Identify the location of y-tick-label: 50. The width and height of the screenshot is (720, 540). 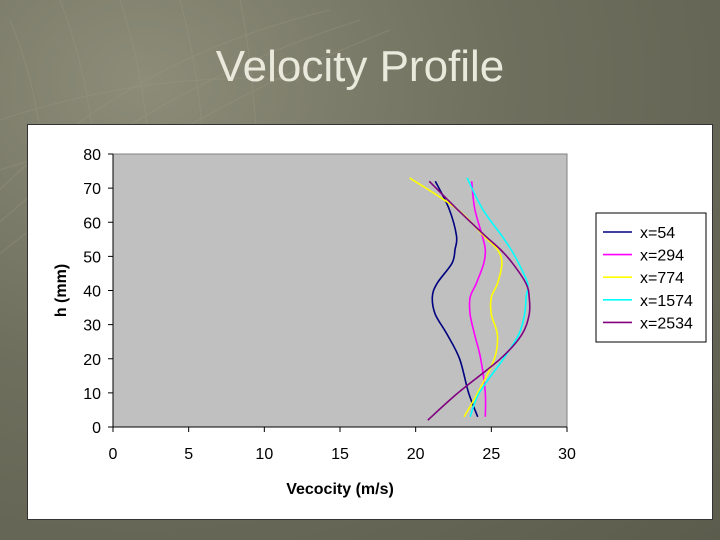
(92, 257).